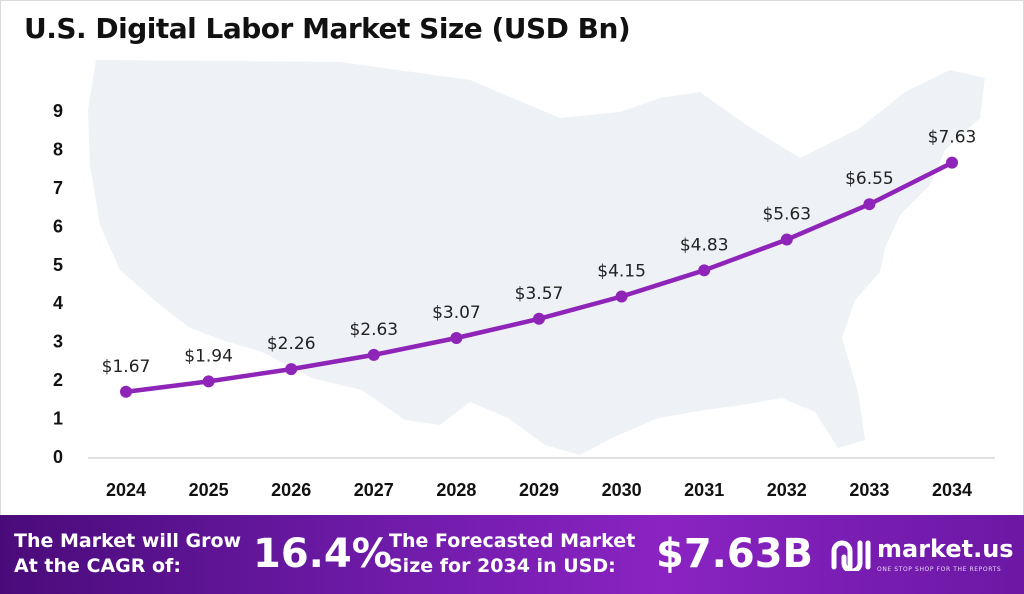 This screenshot has height=594, width=1024. What do you see at coordinates (622, 490) in the screenshot?
I see `x-tick-label: 2030` at bounding box center [622, 490].